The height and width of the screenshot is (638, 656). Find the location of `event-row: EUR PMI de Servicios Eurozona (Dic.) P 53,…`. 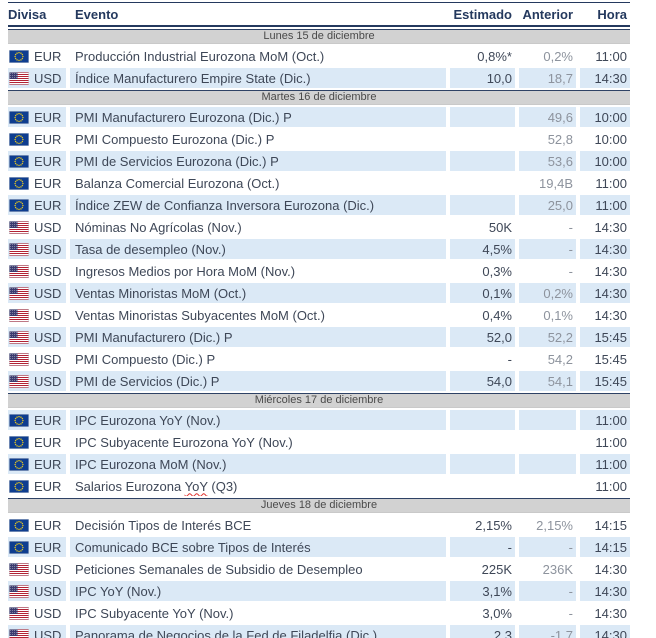

event-row: EUR PMI de Servicios Eurozona (Dic.) P 53,… is located at coordinates (319, 160).